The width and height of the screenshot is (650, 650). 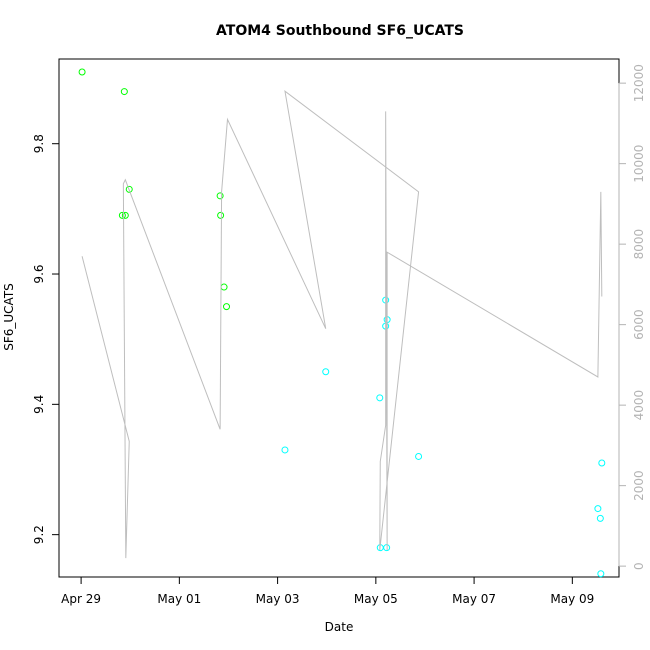 I want to click on x-tick-label: May 01, so click(x=179, y=599).